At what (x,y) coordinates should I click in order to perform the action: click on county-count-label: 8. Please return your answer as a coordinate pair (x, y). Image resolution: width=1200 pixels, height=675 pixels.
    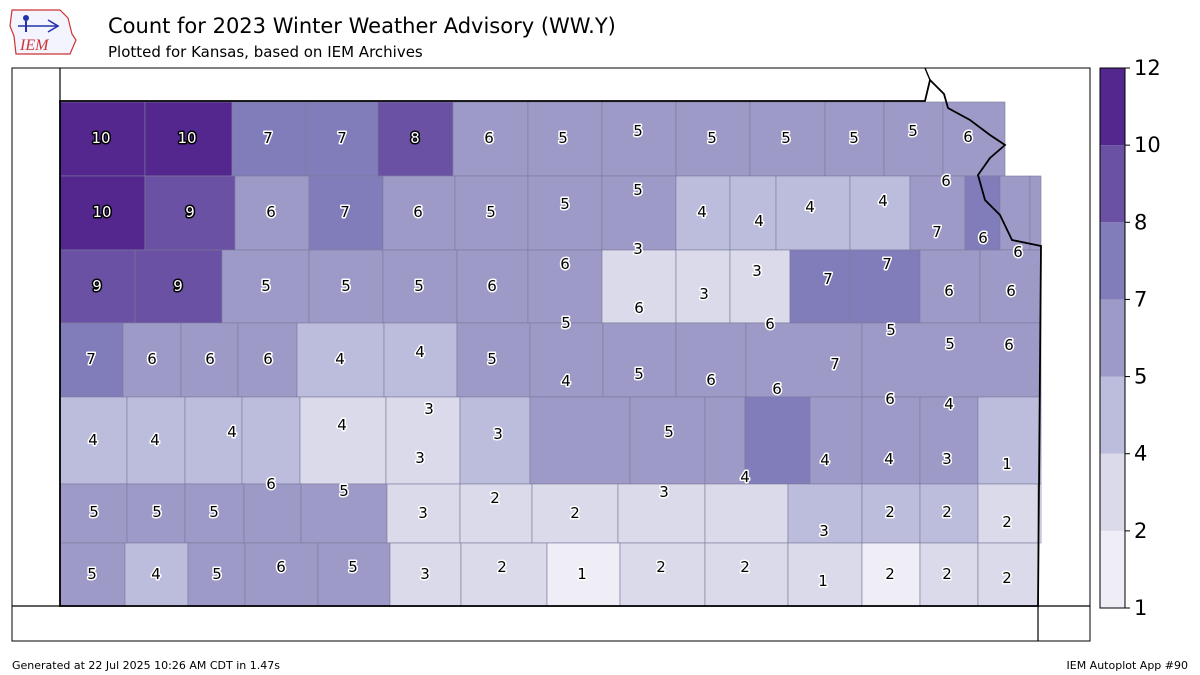
    Looking at the image, I should click on (415, 138).